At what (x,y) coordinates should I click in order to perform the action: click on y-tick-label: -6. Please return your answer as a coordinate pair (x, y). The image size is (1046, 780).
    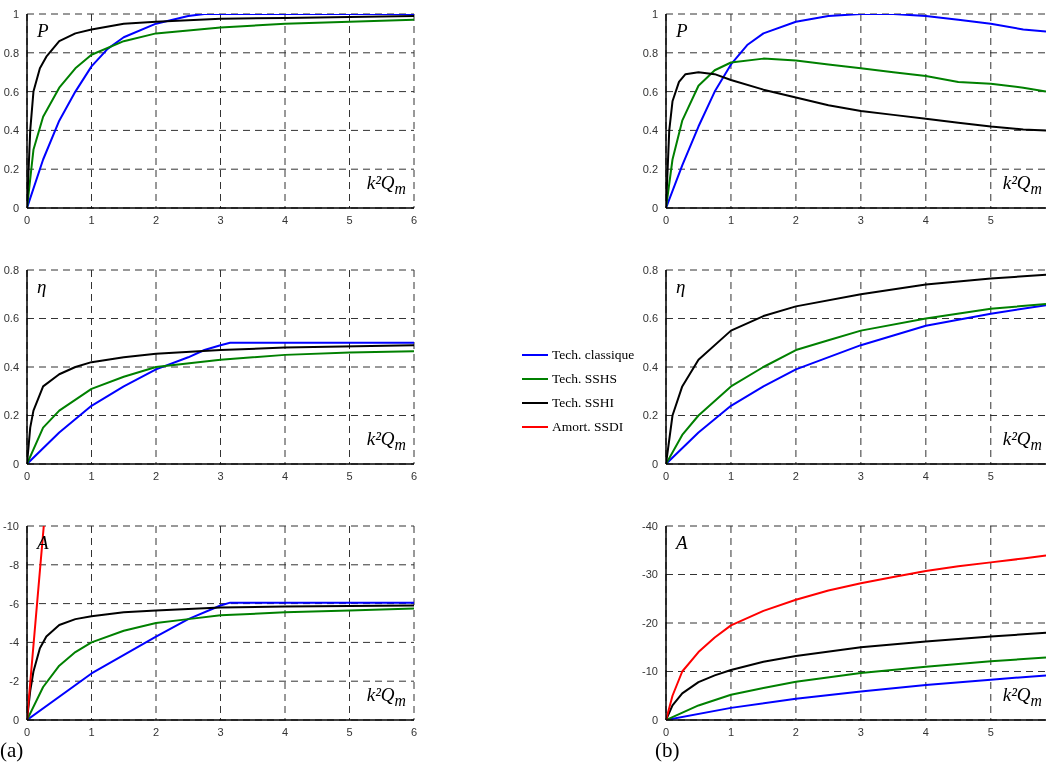
    Looking at the image, I should click on (14, 603).